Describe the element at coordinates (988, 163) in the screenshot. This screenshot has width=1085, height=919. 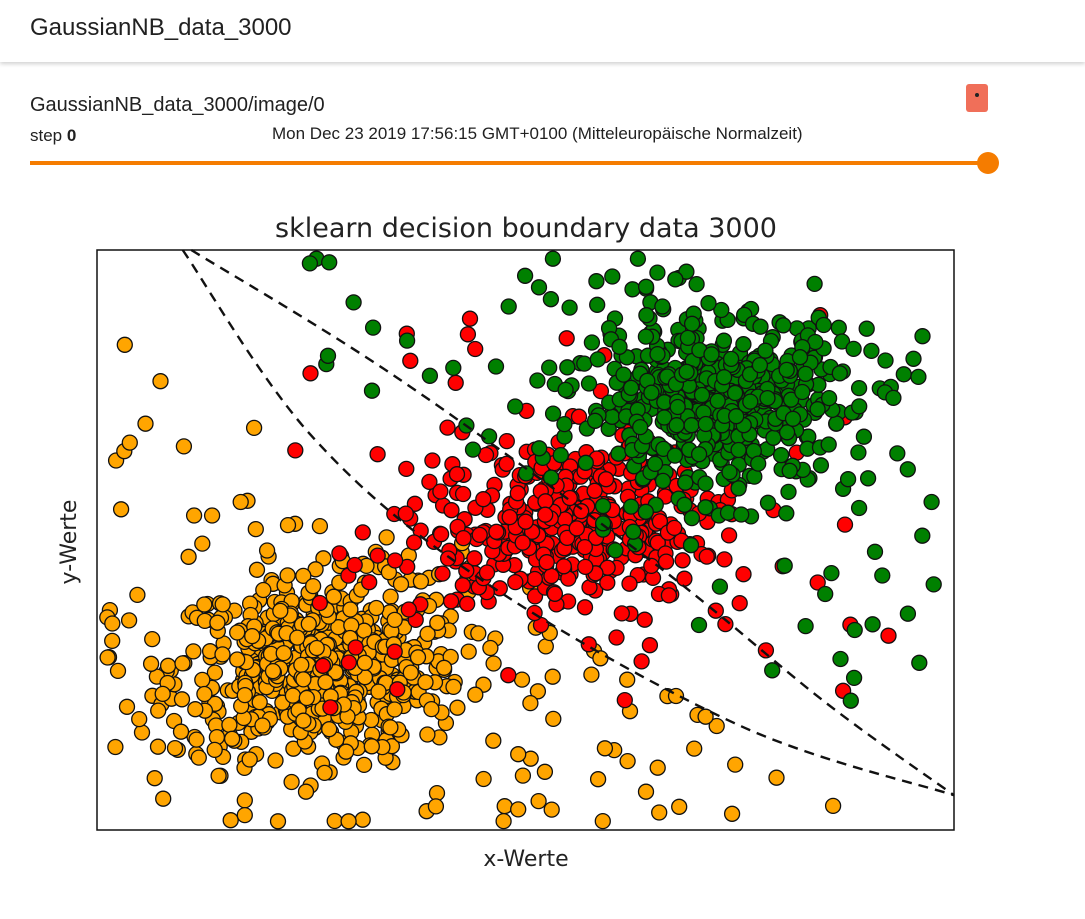
I see `step-slider-knob` at that location.